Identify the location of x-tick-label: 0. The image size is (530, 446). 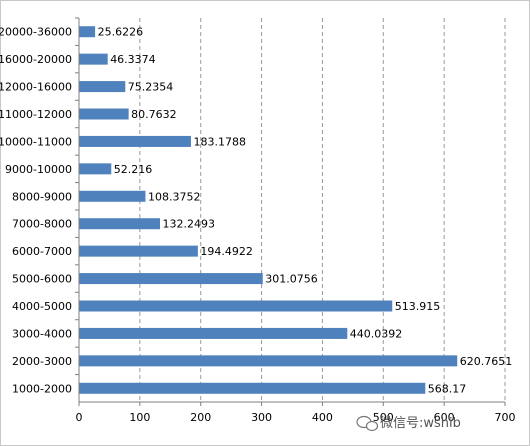
(79, 417).